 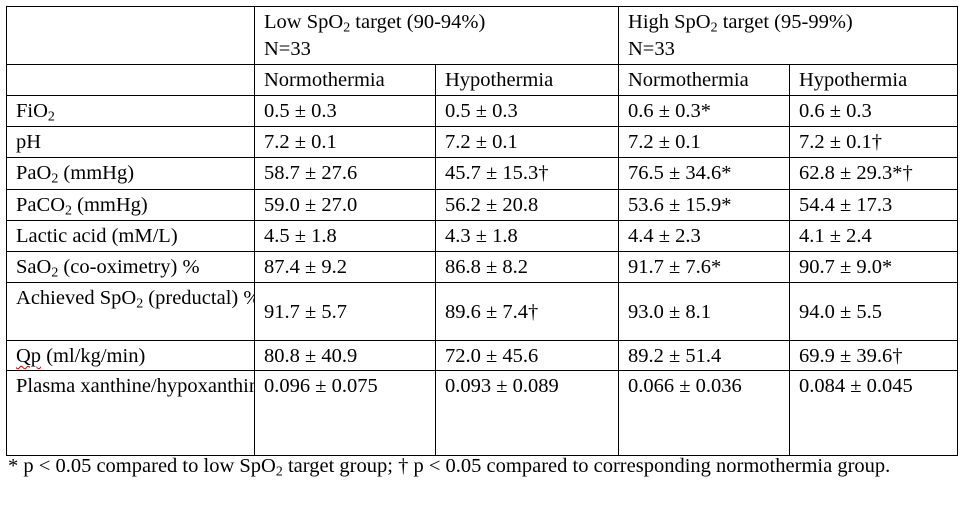 What do you see at coordinates (527, 236) in the screenshot?
I see `cell-low-hypothermia: 4.3 ± 1.8` at bounding box center [527, 236].